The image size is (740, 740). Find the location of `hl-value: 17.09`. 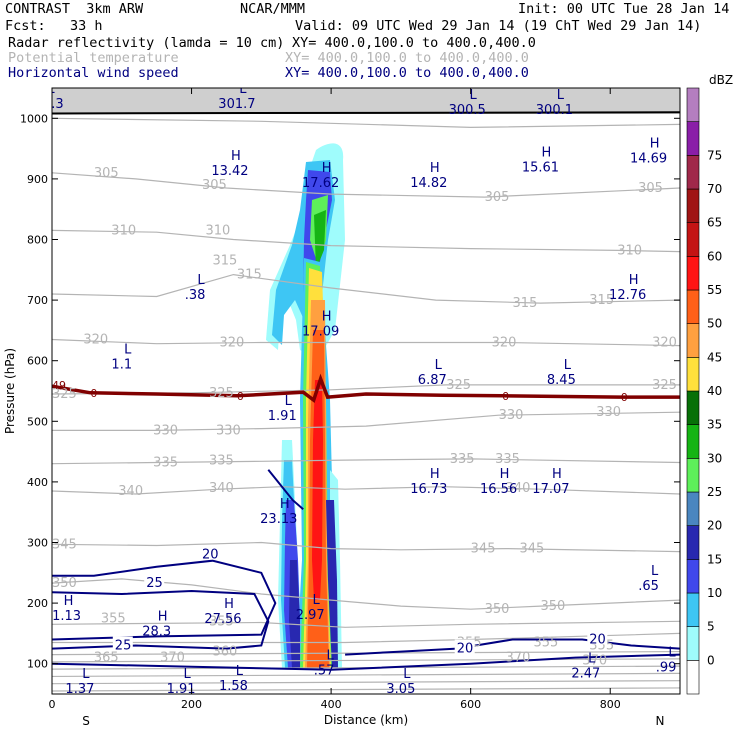

hl-value: 17.09 is located at coordinates (320, 331).